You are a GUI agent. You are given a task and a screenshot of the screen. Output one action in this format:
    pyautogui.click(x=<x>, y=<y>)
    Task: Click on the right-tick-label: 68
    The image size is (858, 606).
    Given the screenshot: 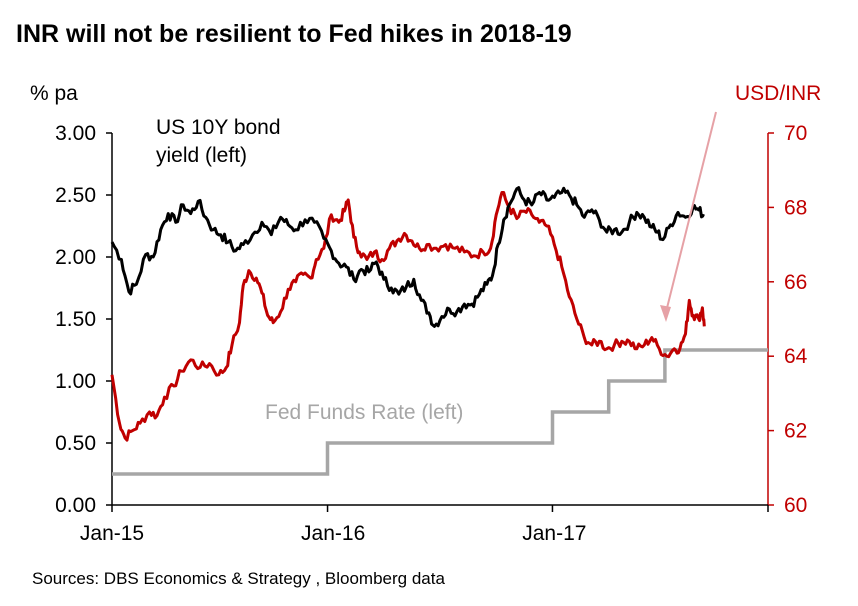 What is the action you would take?
    pyautogui.click(x=795, y=207)
    